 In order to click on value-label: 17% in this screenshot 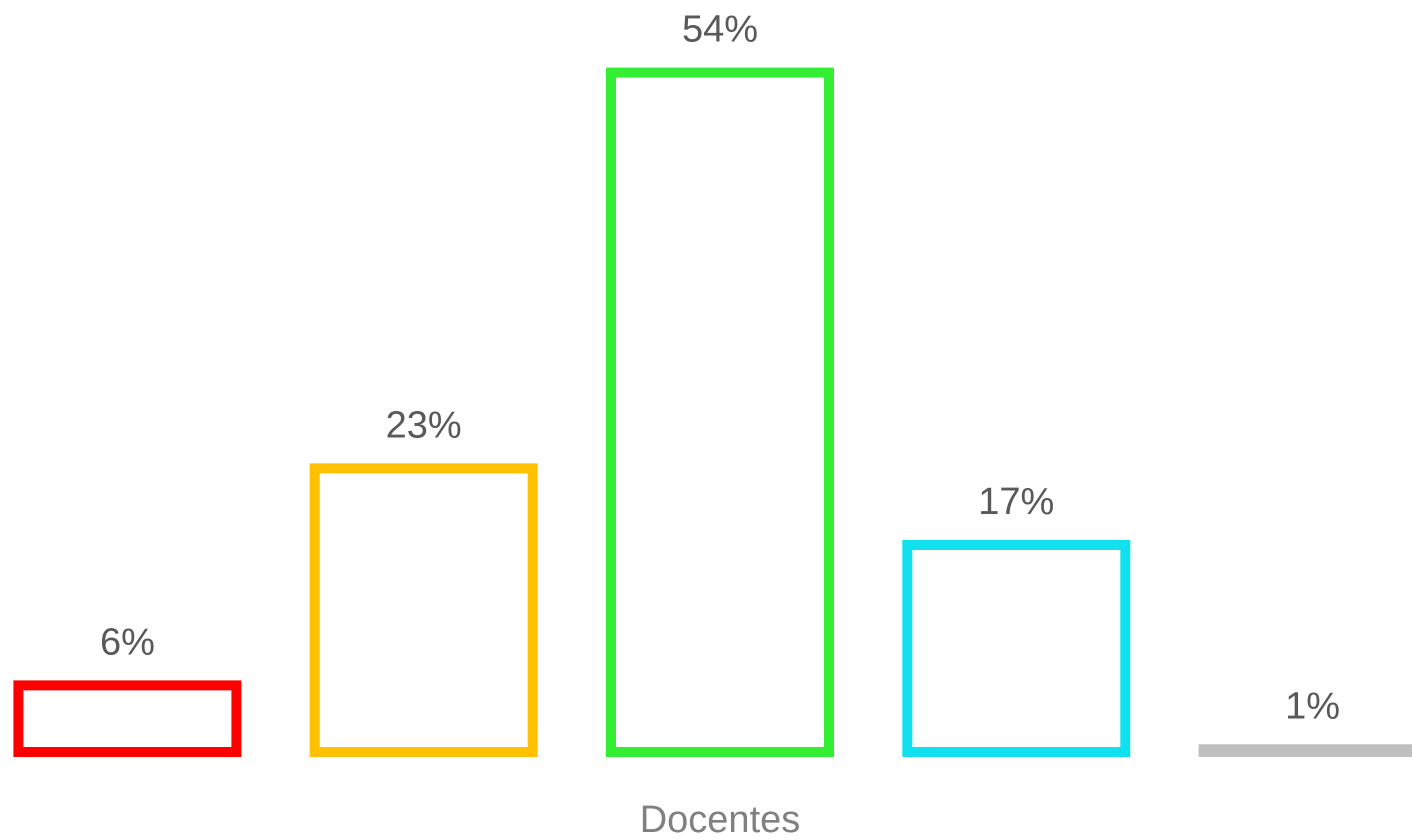, I will do `click(1016, 502)`.